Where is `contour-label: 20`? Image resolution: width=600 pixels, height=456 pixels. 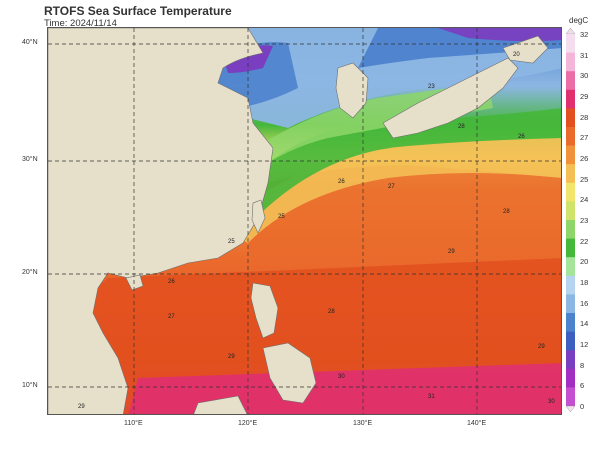
contour-label: 20 is located at coordinates (516, 55).